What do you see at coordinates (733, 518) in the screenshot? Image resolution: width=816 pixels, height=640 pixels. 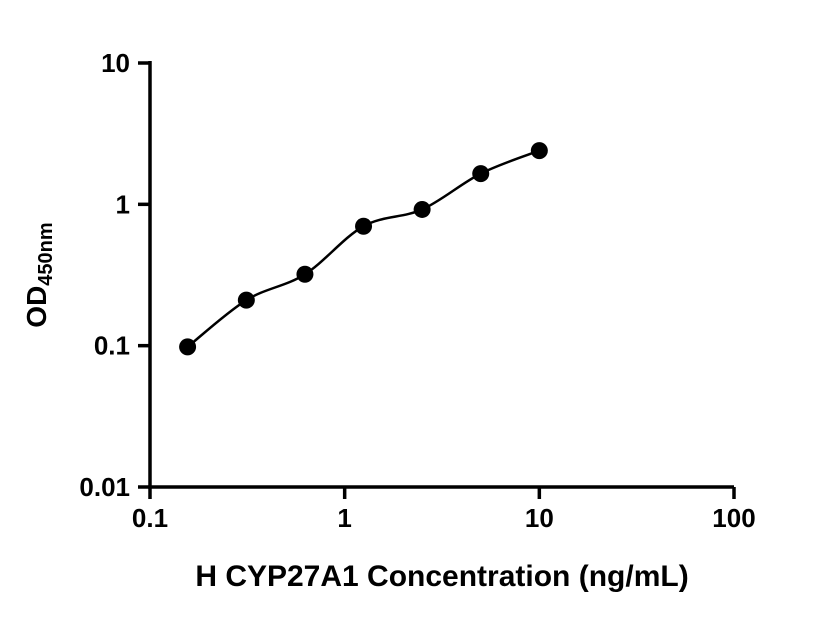 I see `x-tick-label: 100` at bounding box center [733, 518].